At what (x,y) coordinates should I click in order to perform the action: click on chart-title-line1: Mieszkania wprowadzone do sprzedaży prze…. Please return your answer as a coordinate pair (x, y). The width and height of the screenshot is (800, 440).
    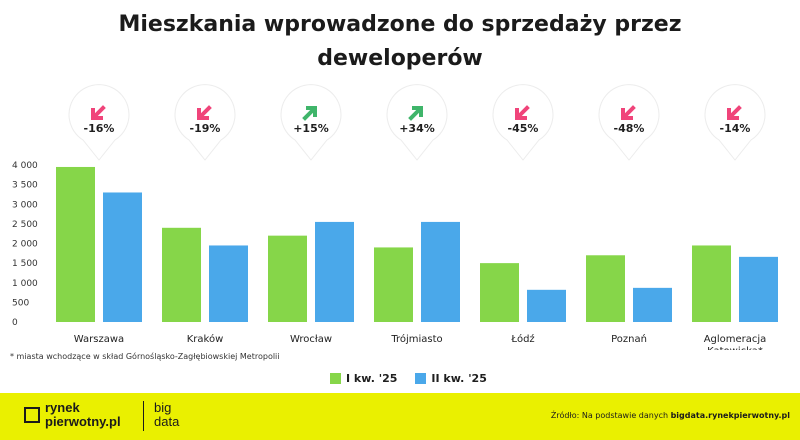
    Looking at the image, I should click on (400, 24).